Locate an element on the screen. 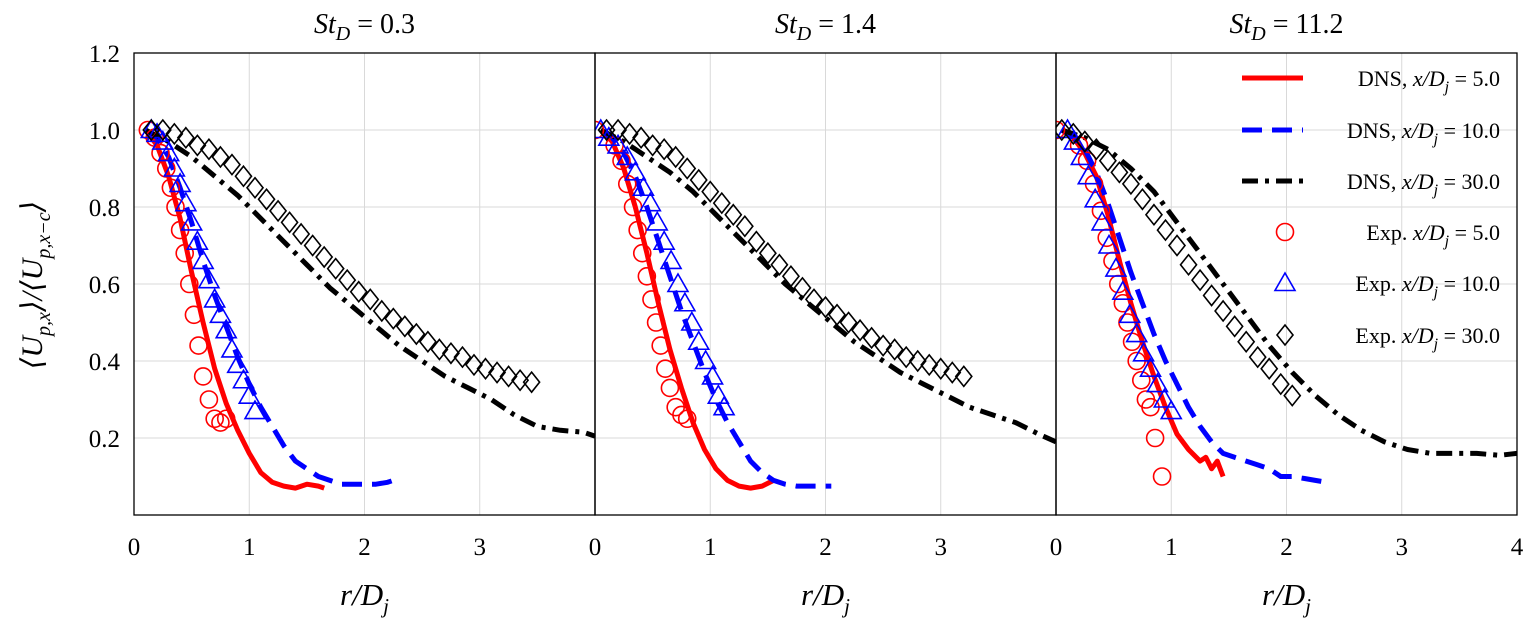 The image size is (1524, 630). x-tick-label: 4 is located at coordinates (1517, 547).